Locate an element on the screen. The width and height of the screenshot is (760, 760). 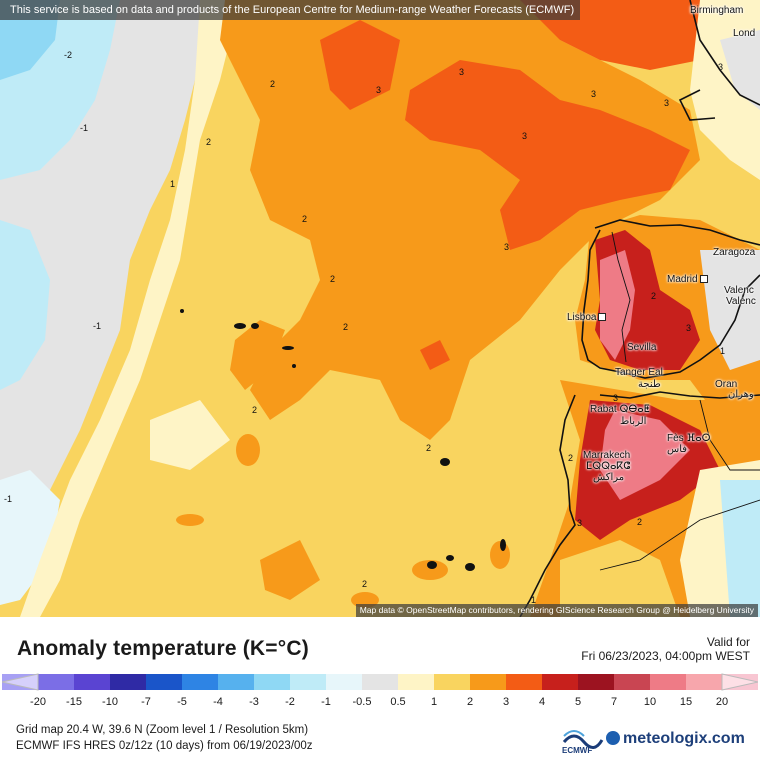
city-marrakech-arabic: مراكش is located at coordinates (609, 477).